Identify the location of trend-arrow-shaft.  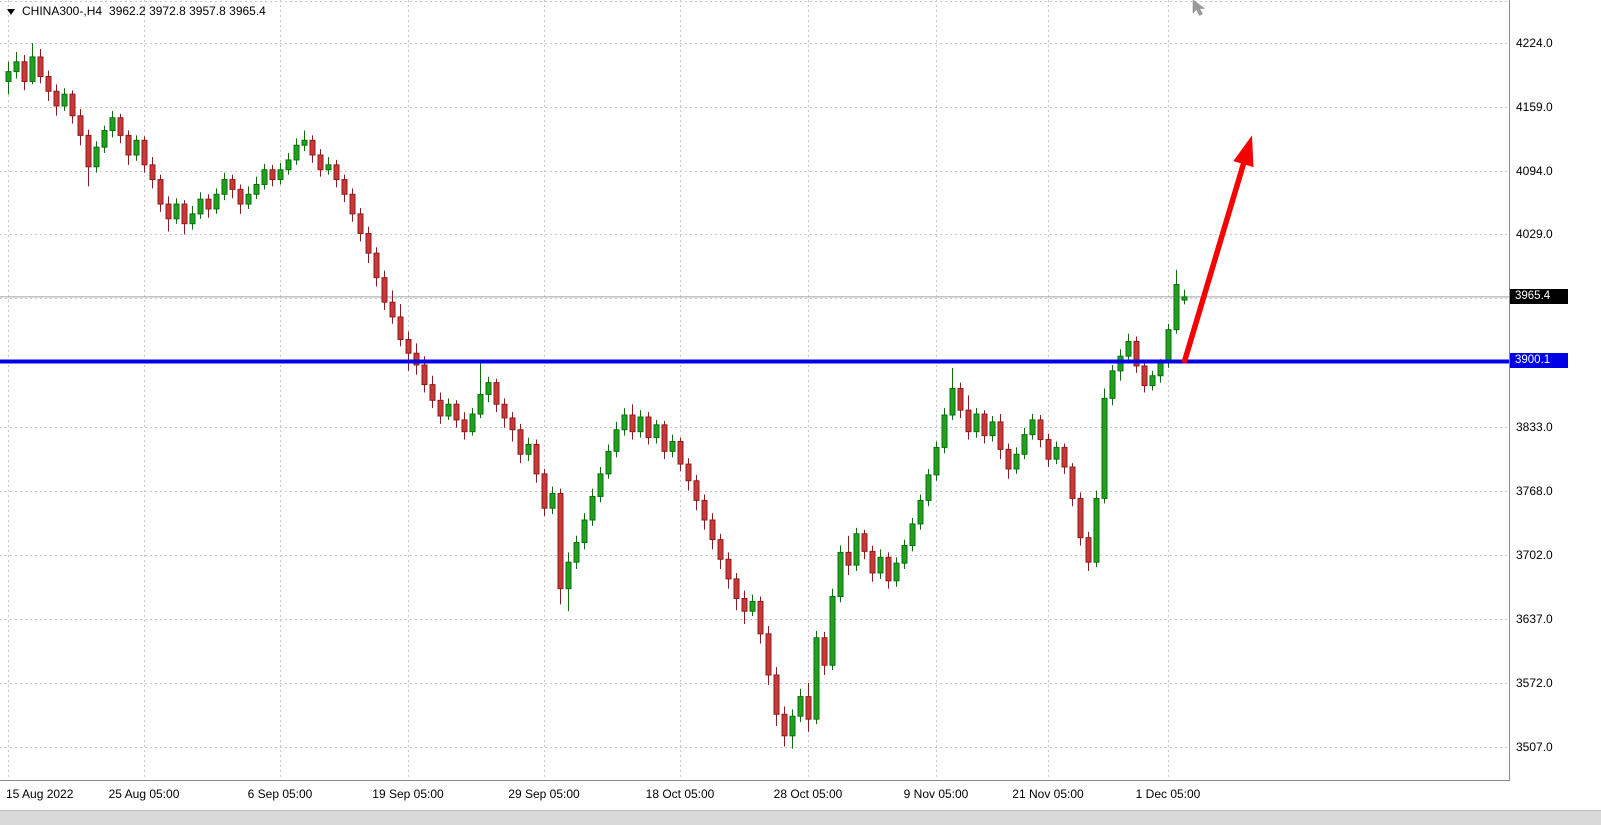
(1214, 260).